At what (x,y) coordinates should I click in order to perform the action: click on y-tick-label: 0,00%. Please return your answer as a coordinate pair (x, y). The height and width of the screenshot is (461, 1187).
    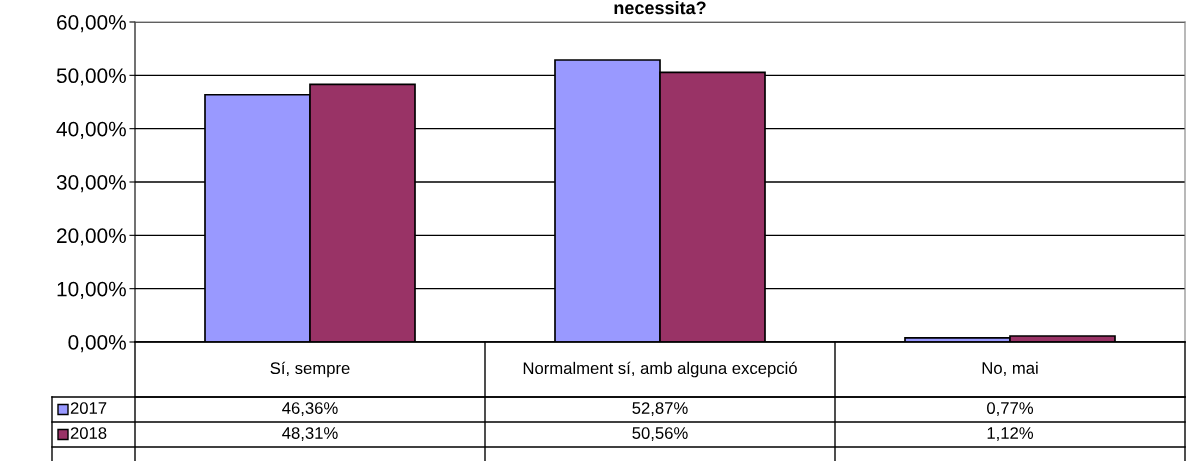
    Looking at the image, I should click on (97, 344).